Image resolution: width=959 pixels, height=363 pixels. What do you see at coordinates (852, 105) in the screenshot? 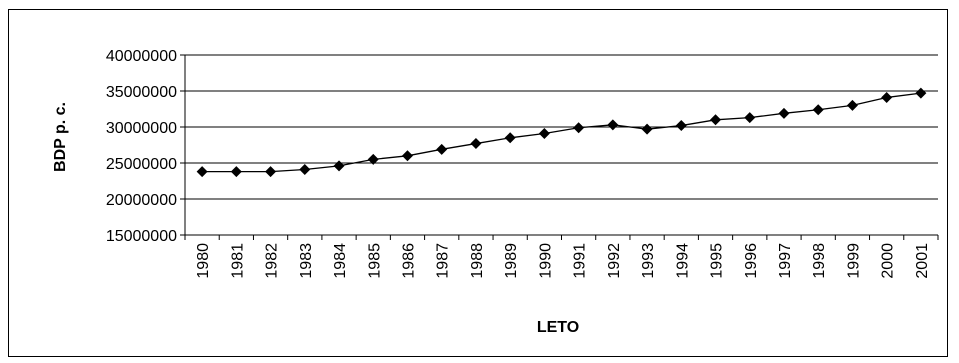
I see `data-point-1999` at bounding box center [852, 105].